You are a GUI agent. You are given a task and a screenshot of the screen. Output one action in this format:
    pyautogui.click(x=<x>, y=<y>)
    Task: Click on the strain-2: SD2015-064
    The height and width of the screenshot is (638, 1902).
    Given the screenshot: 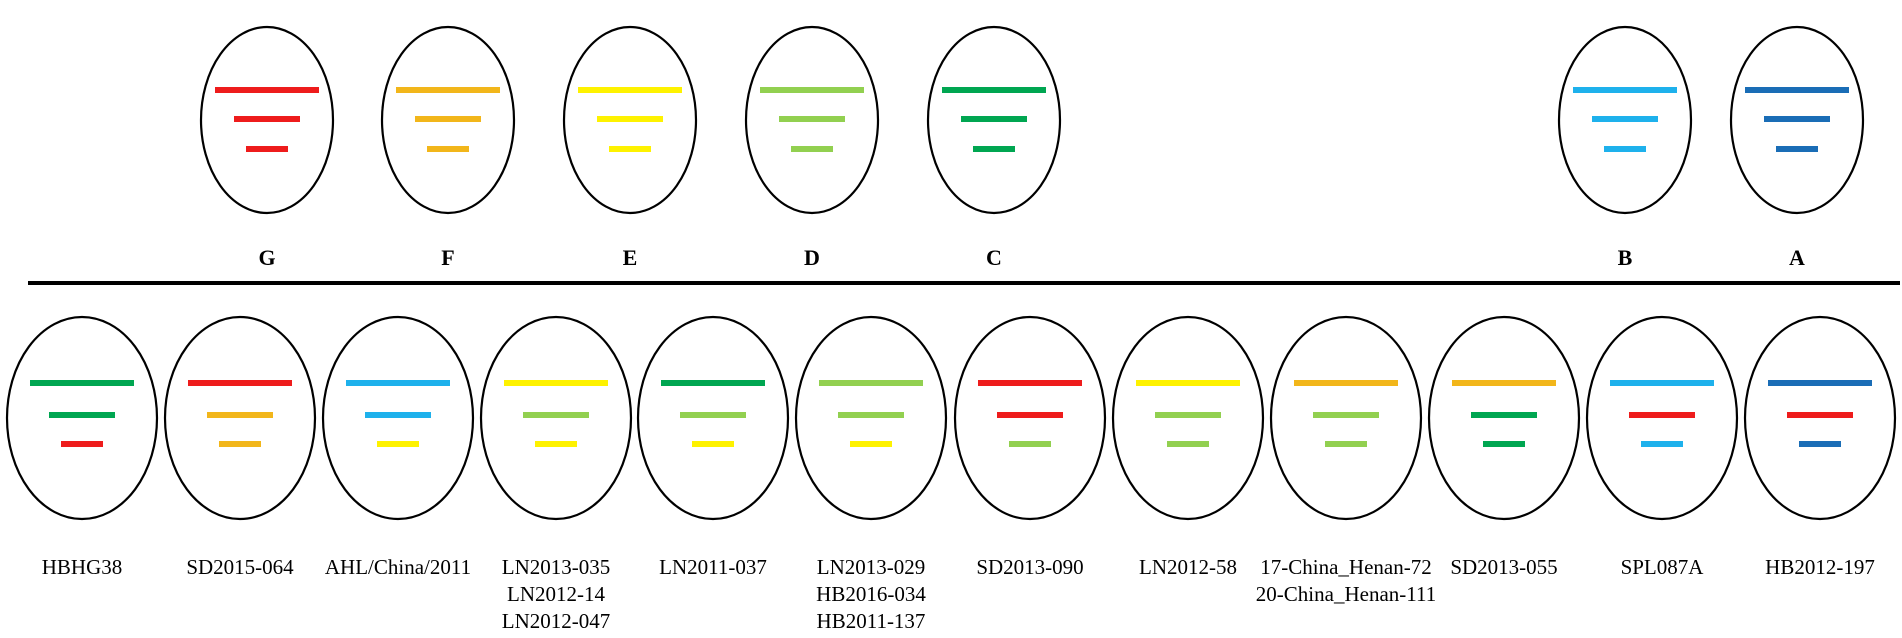 What is the action you would take?
    pyautogui.click(x=240, y=447)
    